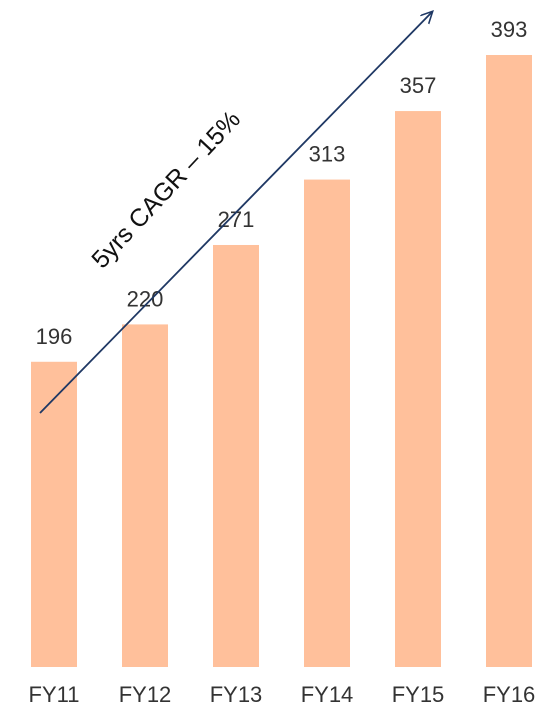 The image size is (553, 712). I want to click on bar-fy16, so click(509, 361).